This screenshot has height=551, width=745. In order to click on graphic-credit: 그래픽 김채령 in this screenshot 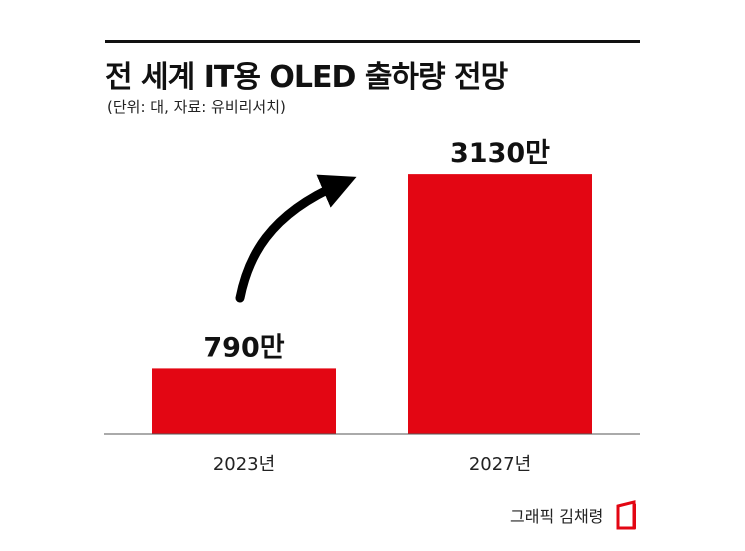, I will do `click(557, 516)`.